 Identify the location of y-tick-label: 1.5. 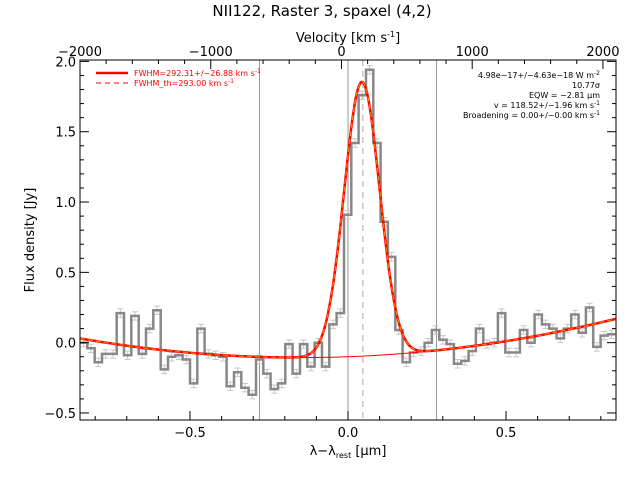
(65, 133).